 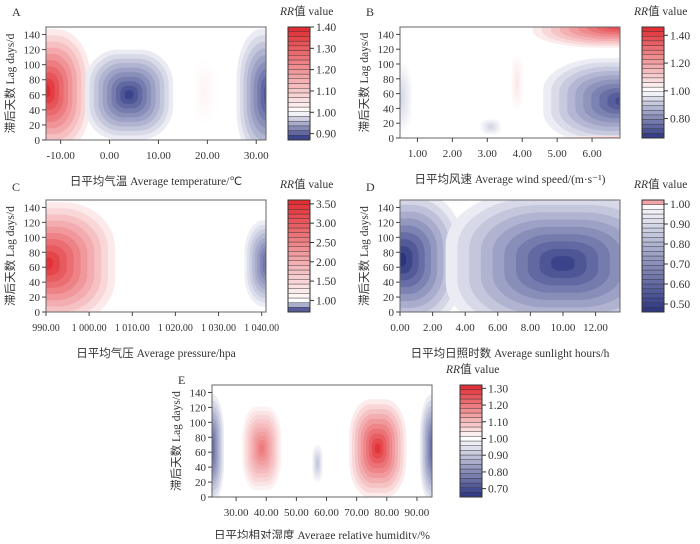 What do you see at coordinates (510, 353) in the screenshot?
I see `x-axis-label: 日平均日照时数 Average sunlight hours/h` at bounding box center [510, 353].